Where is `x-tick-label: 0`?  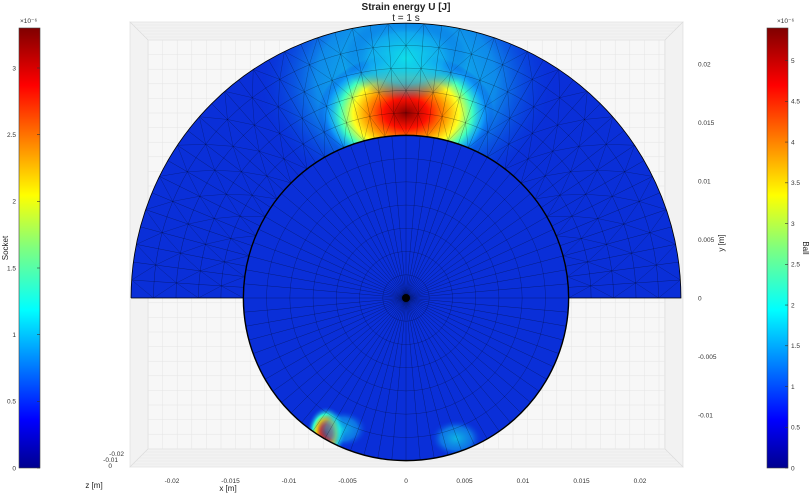 x-tick-label: 0 is located at coordinates (406, 481).